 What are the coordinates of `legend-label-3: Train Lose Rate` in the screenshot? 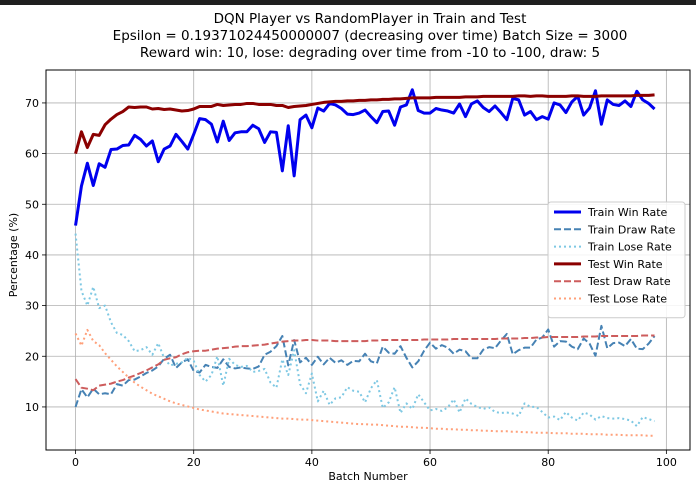 It's located at (629, 247).